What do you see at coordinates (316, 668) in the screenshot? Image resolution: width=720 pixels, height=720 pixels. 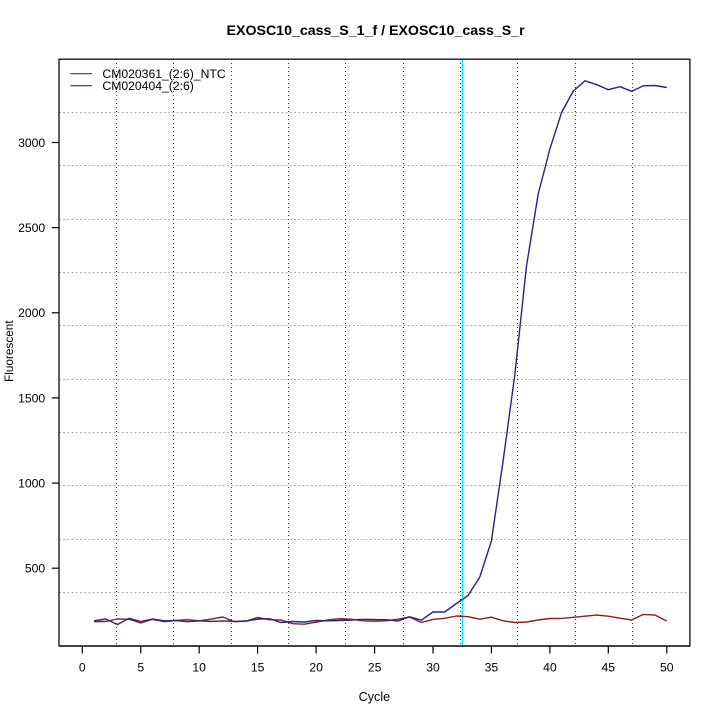 I see `svg-text: 20` at bounding box center [316, 668].